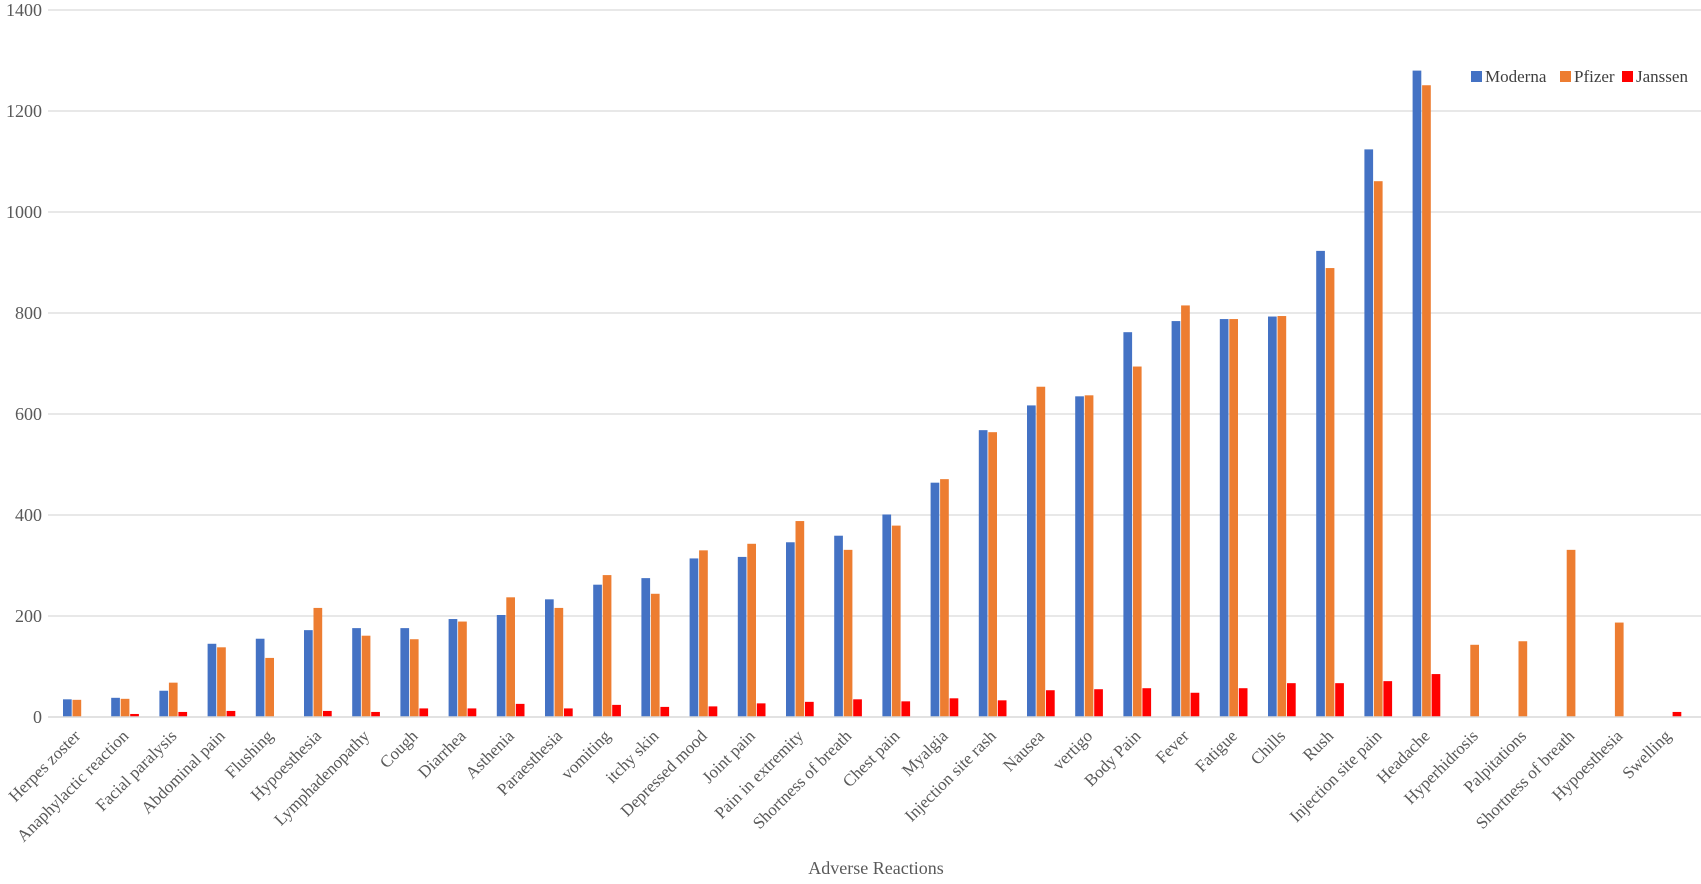 The width and height of the screenshot is (1701, 884). Describe the element at coordinates (1215, 750) in the screenshot. I see `x-tick-label: Fatigue` at that location.